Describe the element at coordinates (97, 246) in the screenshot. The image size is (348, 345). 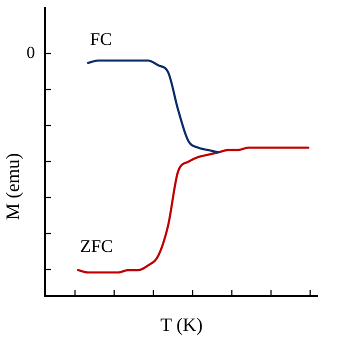
I see `series-label: ZFC` at that location.